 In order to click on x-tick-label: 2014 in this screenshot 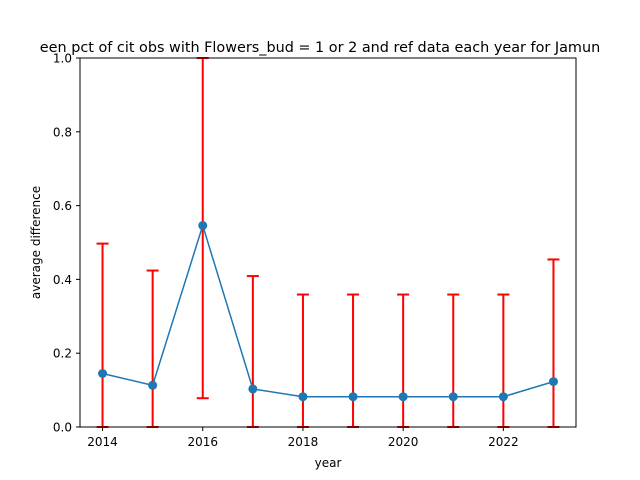, I will do `click(102, 442)`.